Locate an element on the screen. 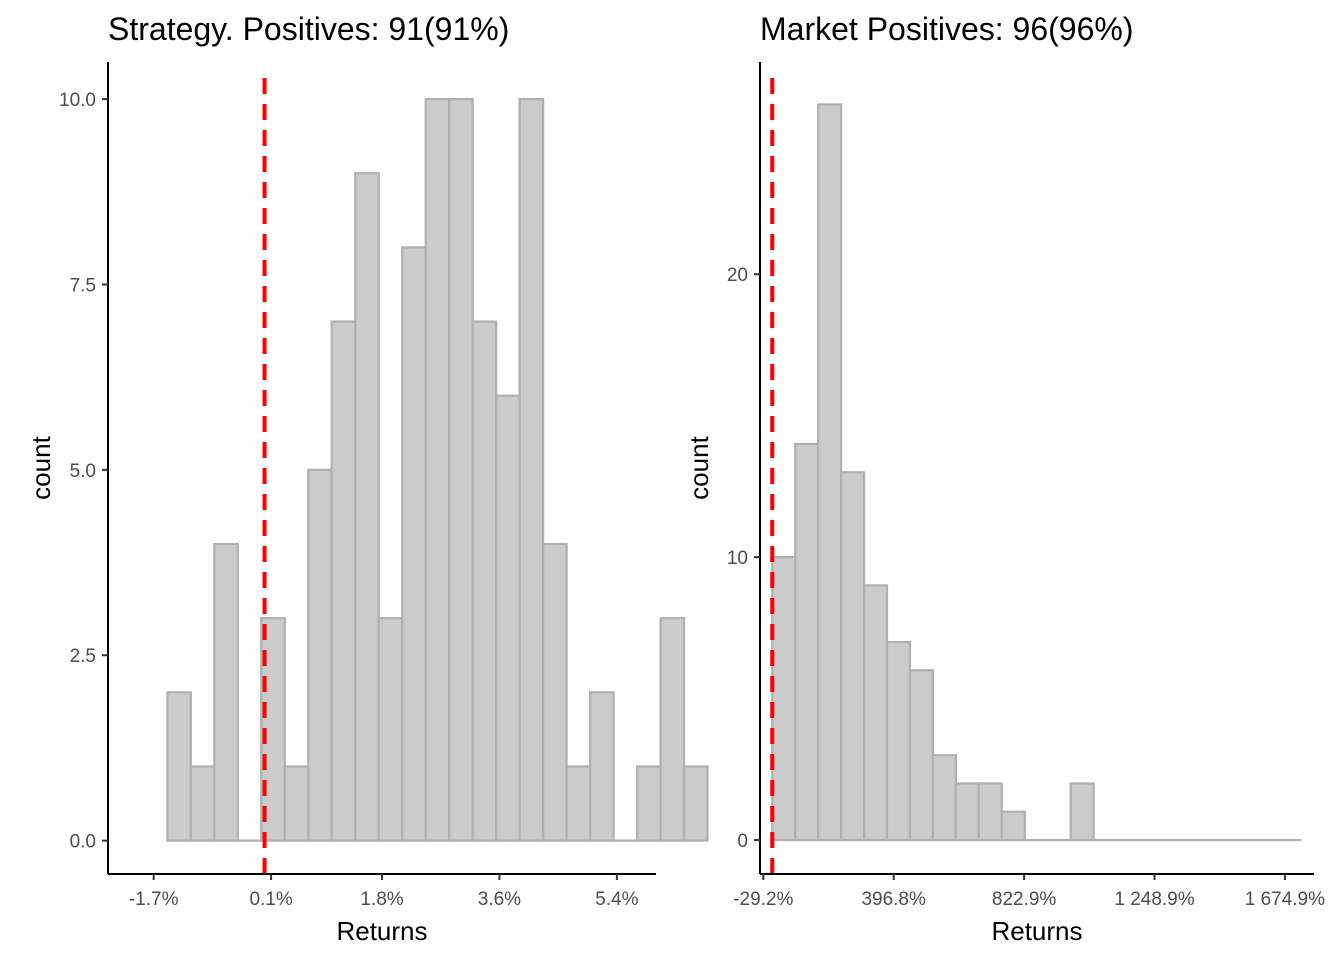 Image resolution: width=1344 pixels, height=960 pixels. y-tick-label: 0 is located at coordinates (742, 841).